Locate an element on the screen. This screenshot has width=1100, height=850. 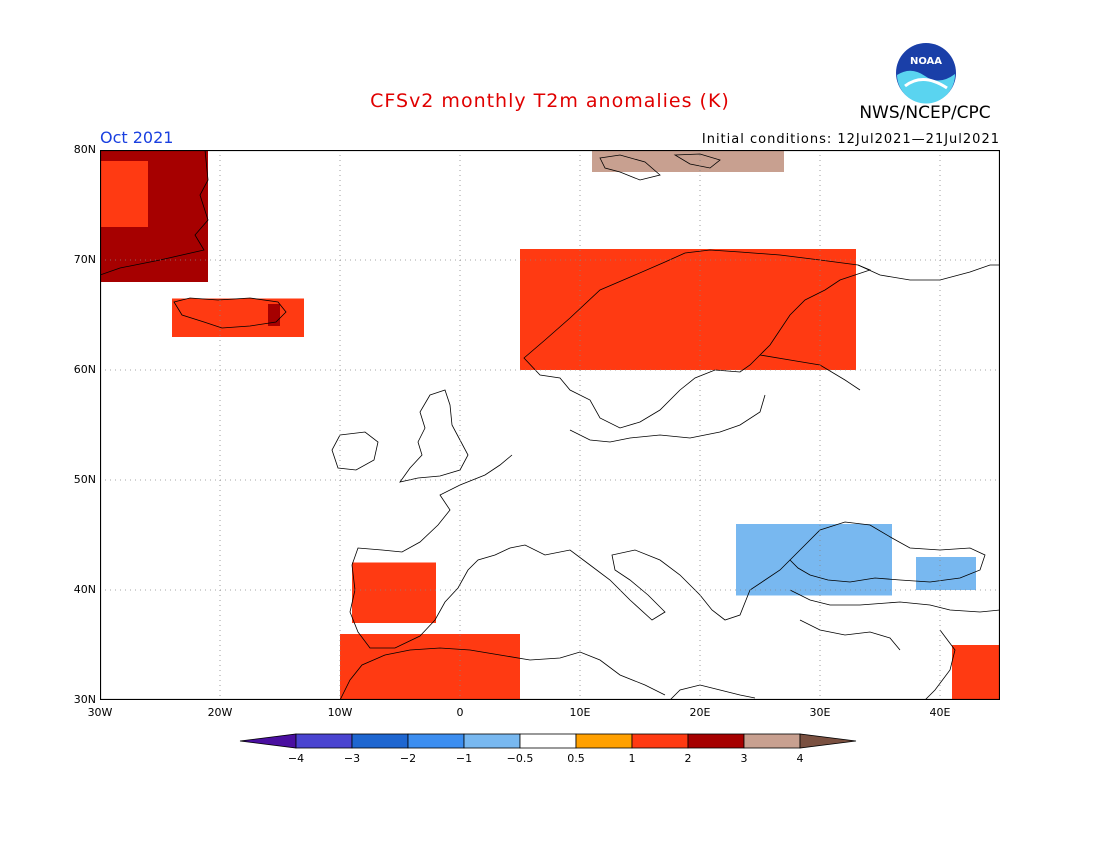
colorbar-label: 1 is located at coordinates (632, 758).